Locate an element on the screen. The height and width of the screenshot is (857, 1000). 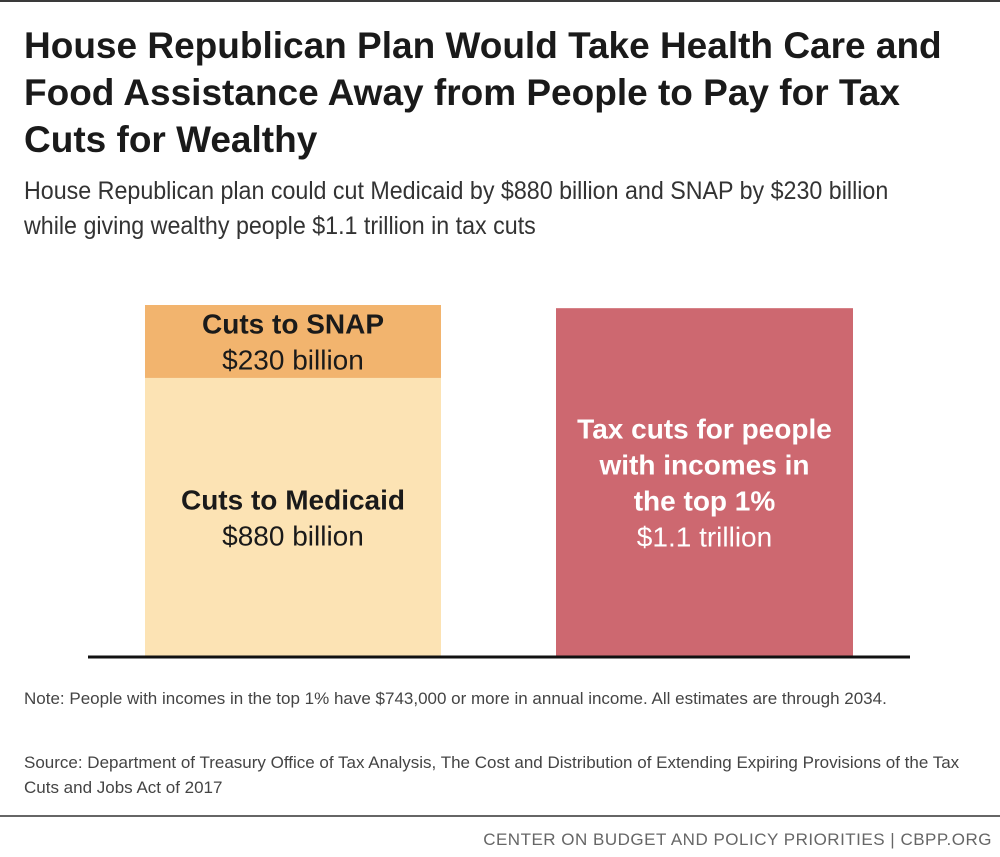
bar-label-cuts-to-snap-line-1: Cuts to SNAP is located at coordinates (293, 323).